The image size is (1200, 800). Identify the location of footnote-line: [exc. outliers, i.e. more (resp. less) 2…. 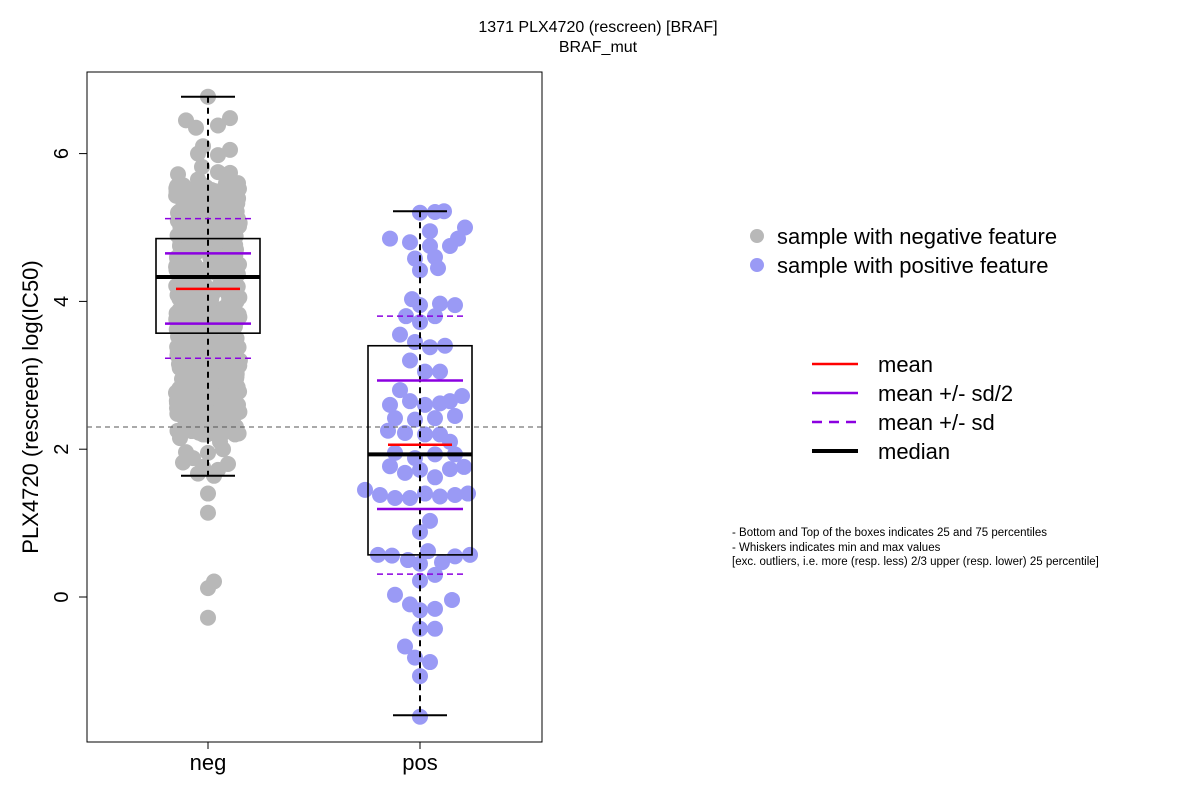
(915, 562).